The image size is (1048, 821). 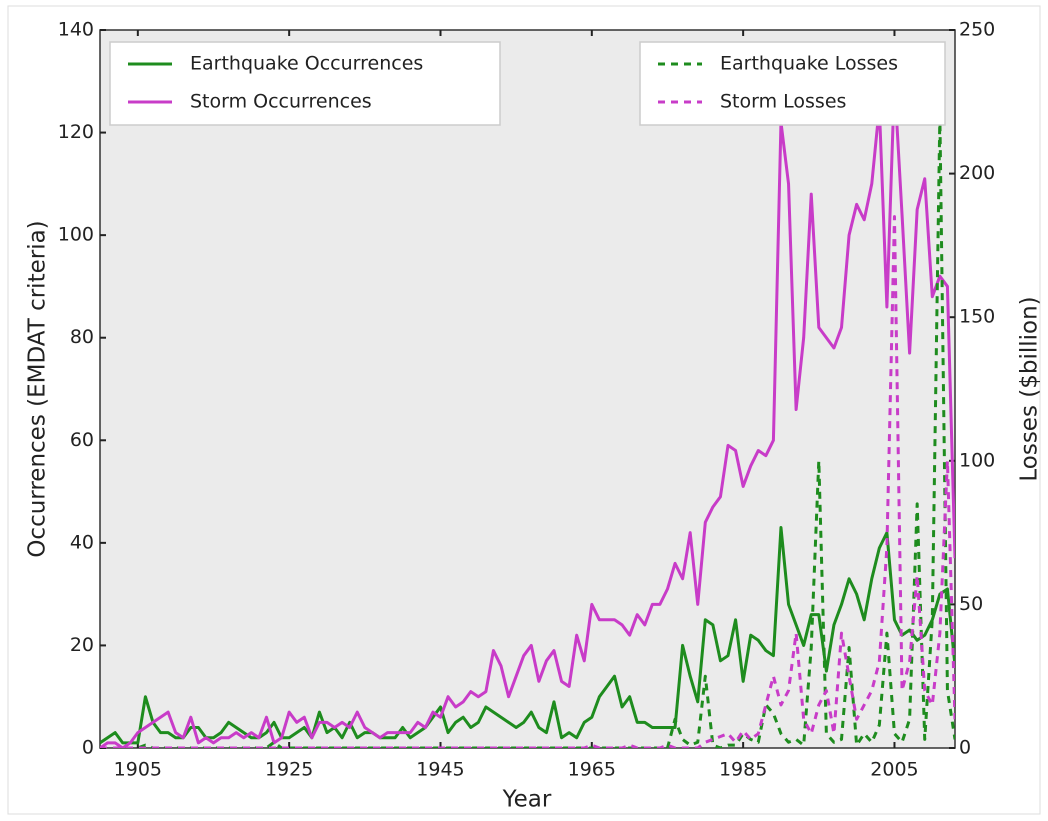 I want to click on y-tick-label: 80, so click(x=82, y=337).